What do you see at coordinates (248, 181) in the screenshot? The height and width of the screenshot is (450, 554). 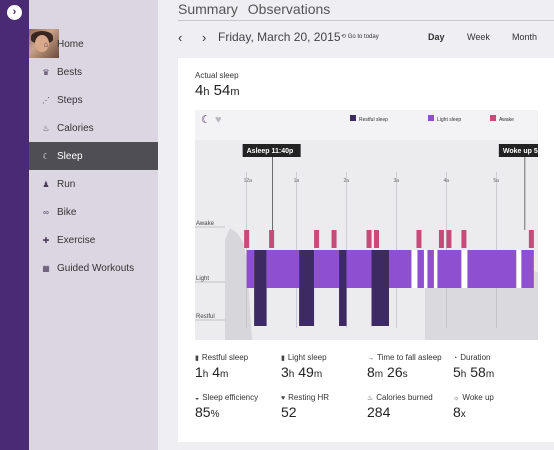 I see `x-tick-label-0: 12a` at bounding box center [248, 181].